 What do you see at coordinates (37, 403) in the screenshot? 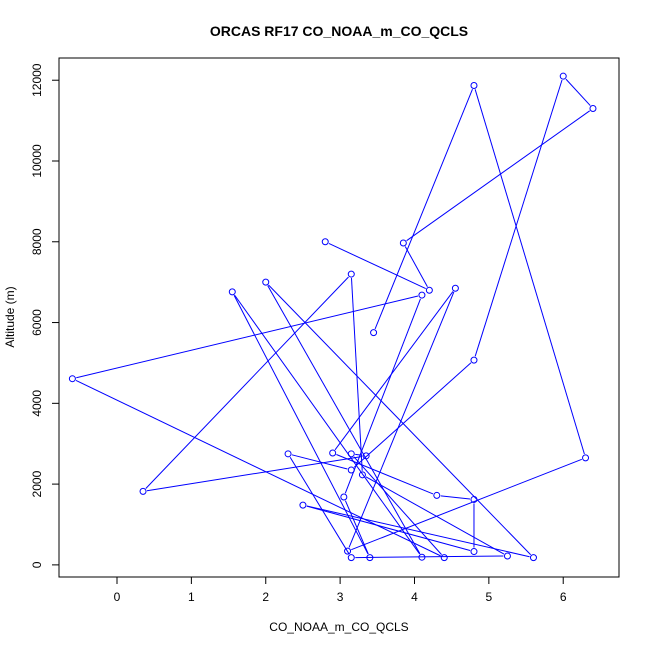
I see `y-tick-label: 4000` at bounding box center [37, 403].